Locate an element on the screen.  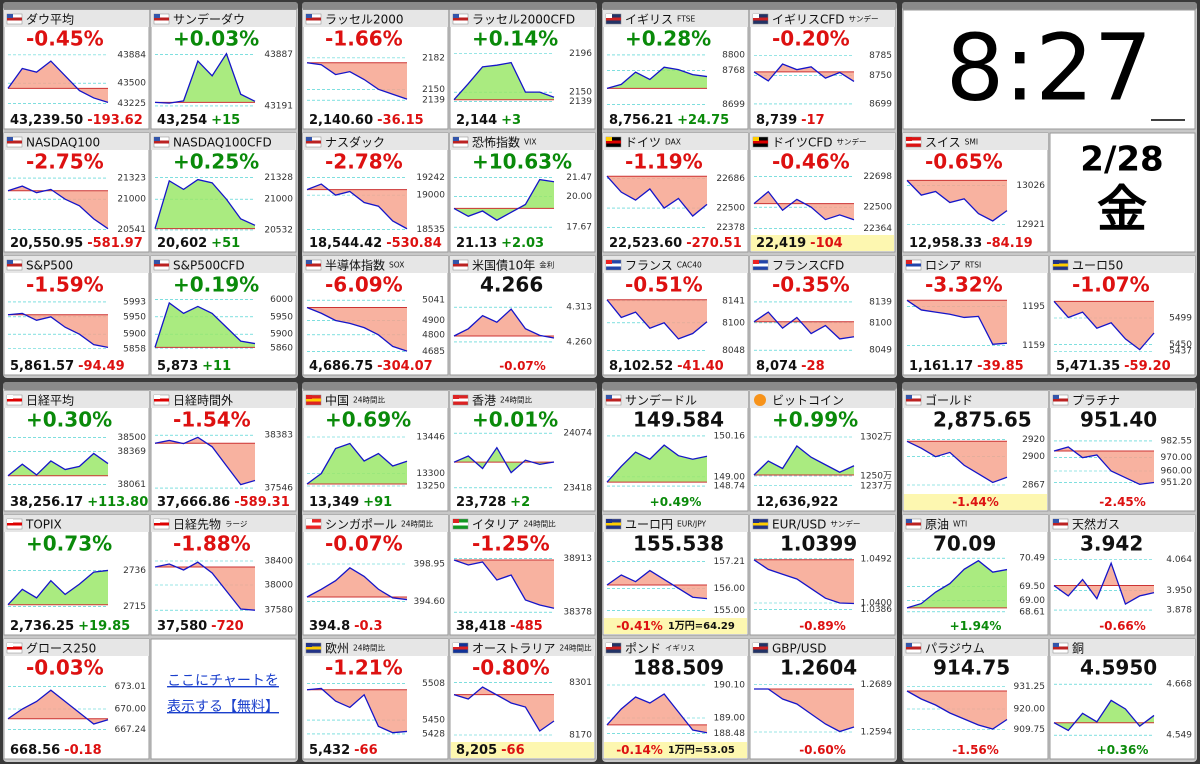
diff: +2 is located at coordinates (520, 502).